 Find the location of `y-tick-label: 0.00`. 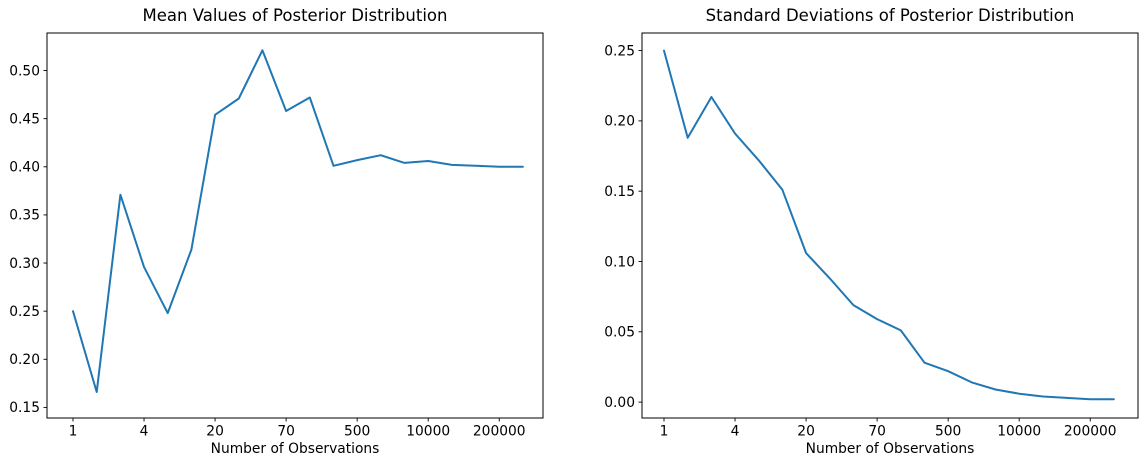

y-tick-label: 0.00 is located at coordinates (619, 403).